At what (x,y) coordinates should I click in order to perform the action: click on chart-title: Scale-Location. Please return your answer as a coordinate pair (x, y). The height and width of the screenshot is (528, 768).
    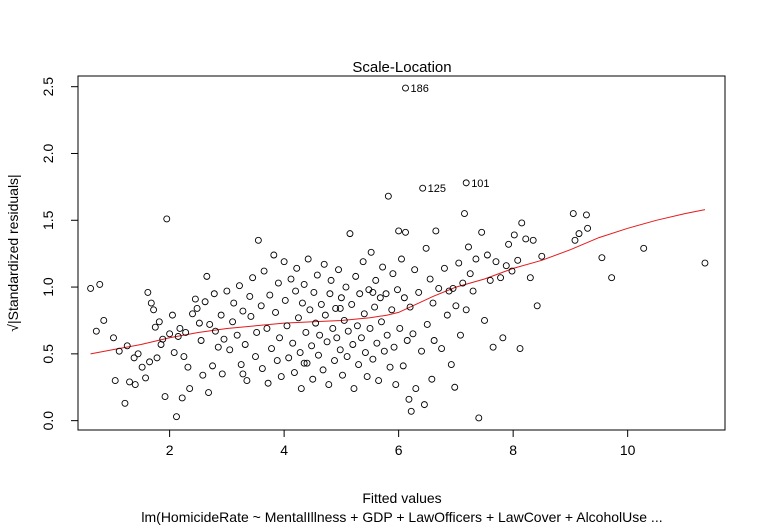
    Looking at the image, I should click on (401, 67).